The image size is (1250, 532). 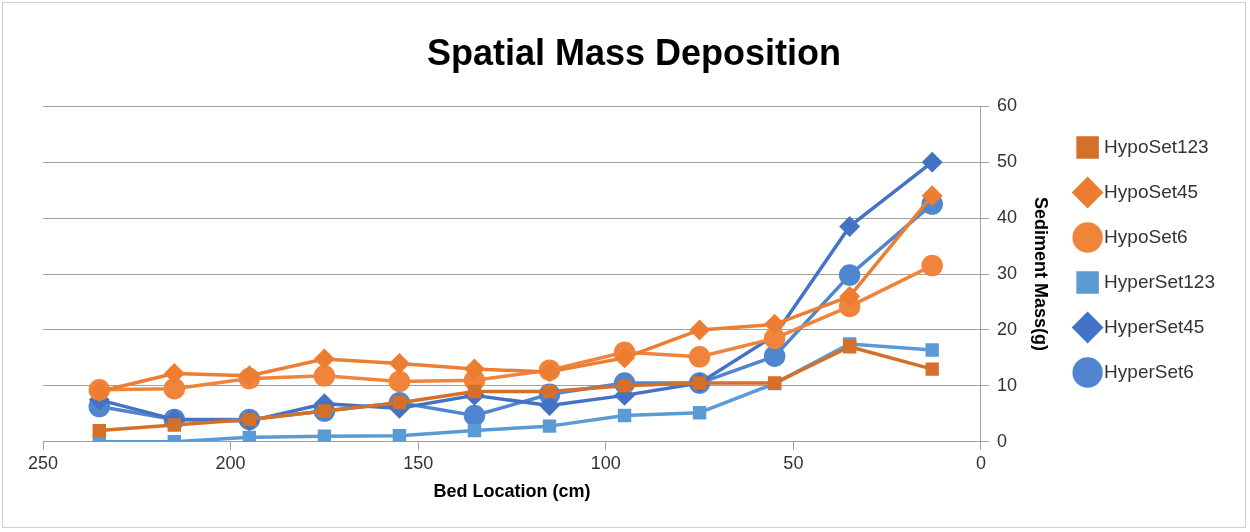 I want to click on legend-label: HypoSet45, so click(x=1151, y=191).